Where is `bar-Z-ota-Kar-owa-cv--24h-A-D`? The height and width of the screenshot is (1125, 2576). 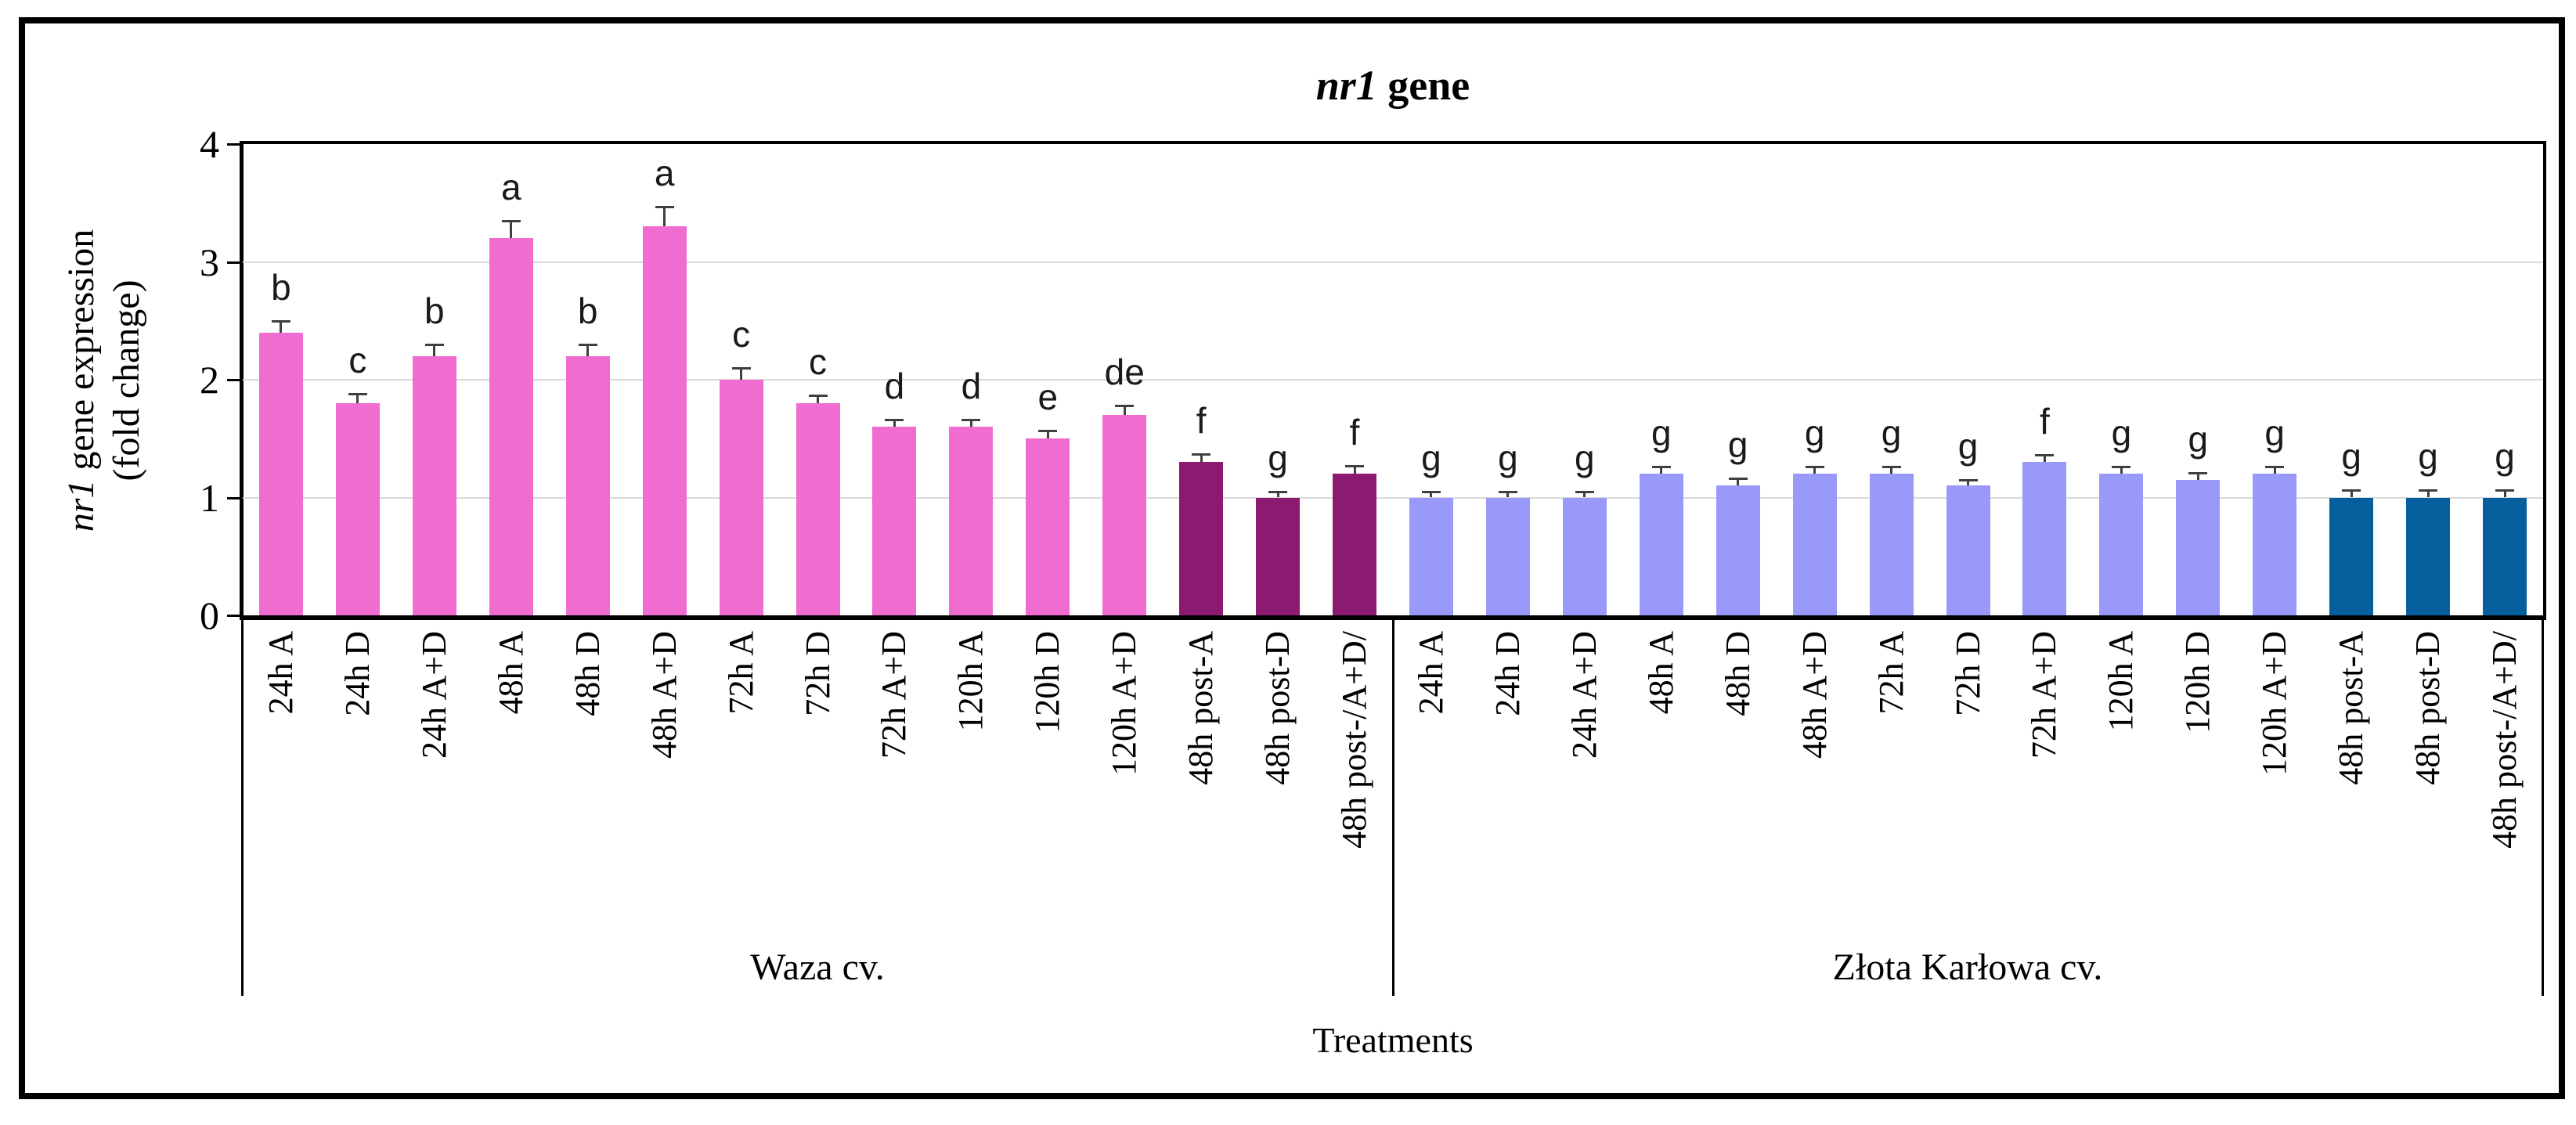 bar-Z-ota-Kar-owa-cv--24h-A-D is located at coordinates (1584, 556).